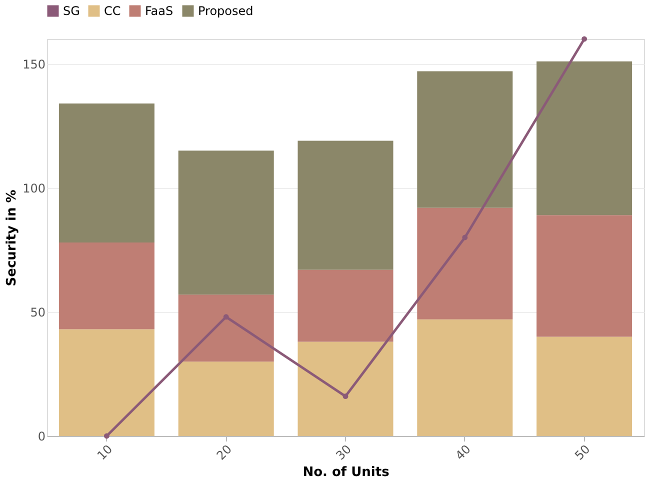  Describe the element at coordinates (346, 472) in the screenshot. I see `x-axis-title: No. of Units` at that location.